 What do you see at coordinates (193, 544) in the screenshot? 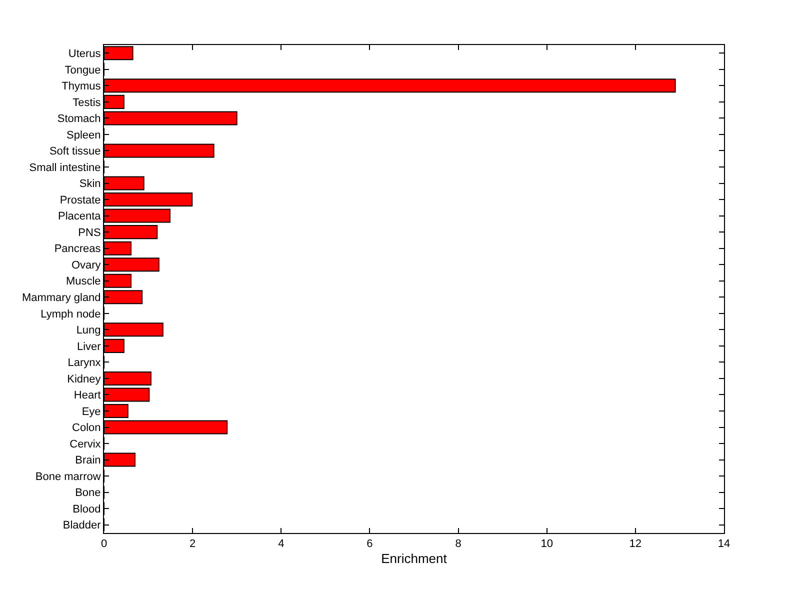
I see `x-tick-label: 2` at bounding box center [193, 544].